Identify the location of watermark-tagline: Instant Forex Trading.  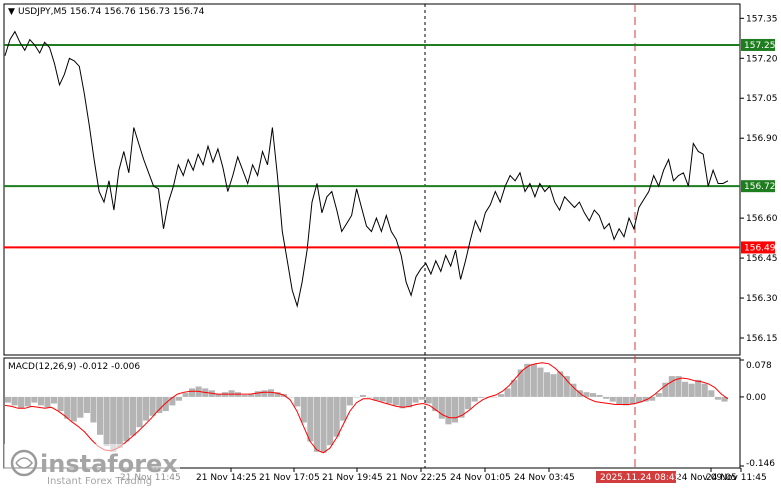
(99, 481).